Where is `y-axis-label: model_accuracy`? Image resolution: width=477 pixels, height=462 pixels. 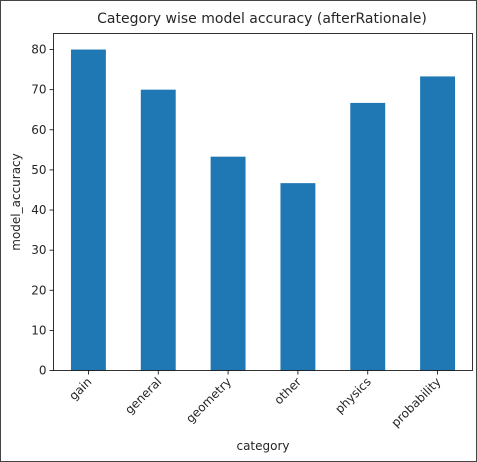
y-axis-label: model_accuracy is located at coordinates (16, 202).